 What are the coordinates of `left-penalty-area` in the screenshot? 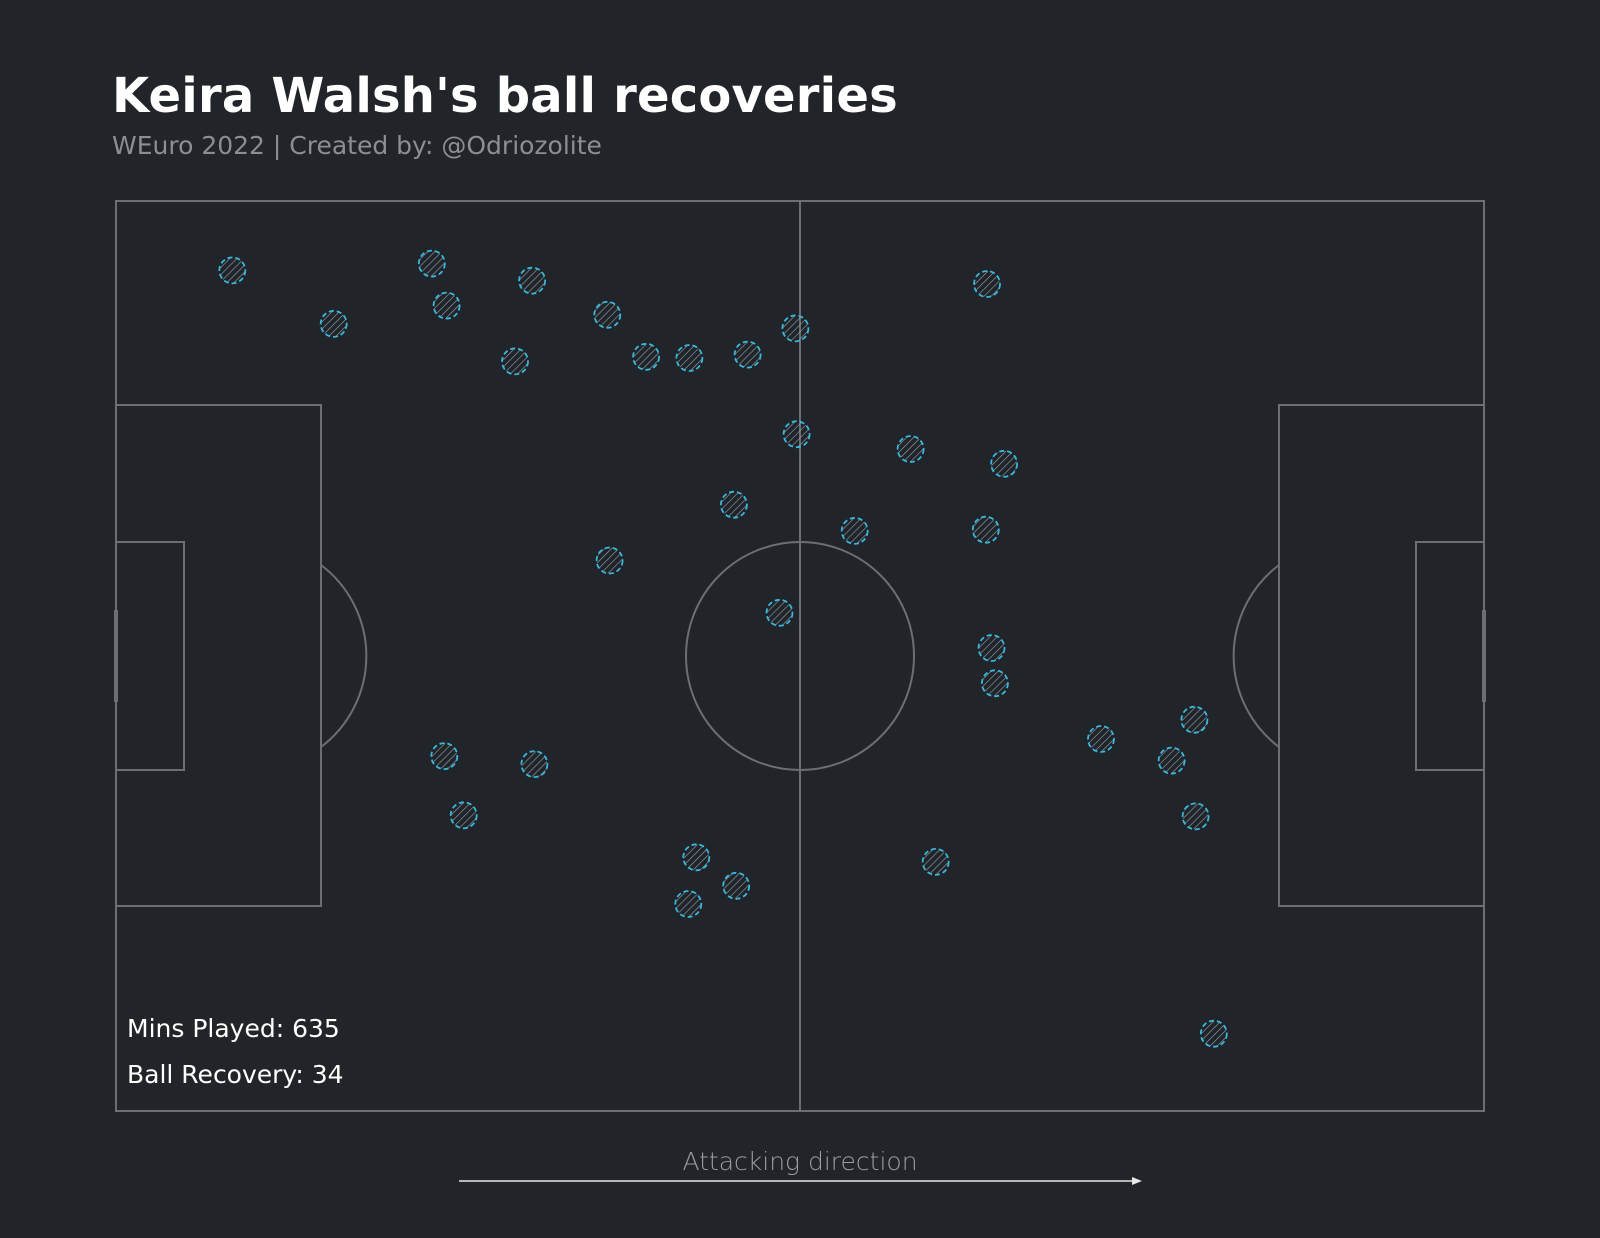 It's located at (218, 655).